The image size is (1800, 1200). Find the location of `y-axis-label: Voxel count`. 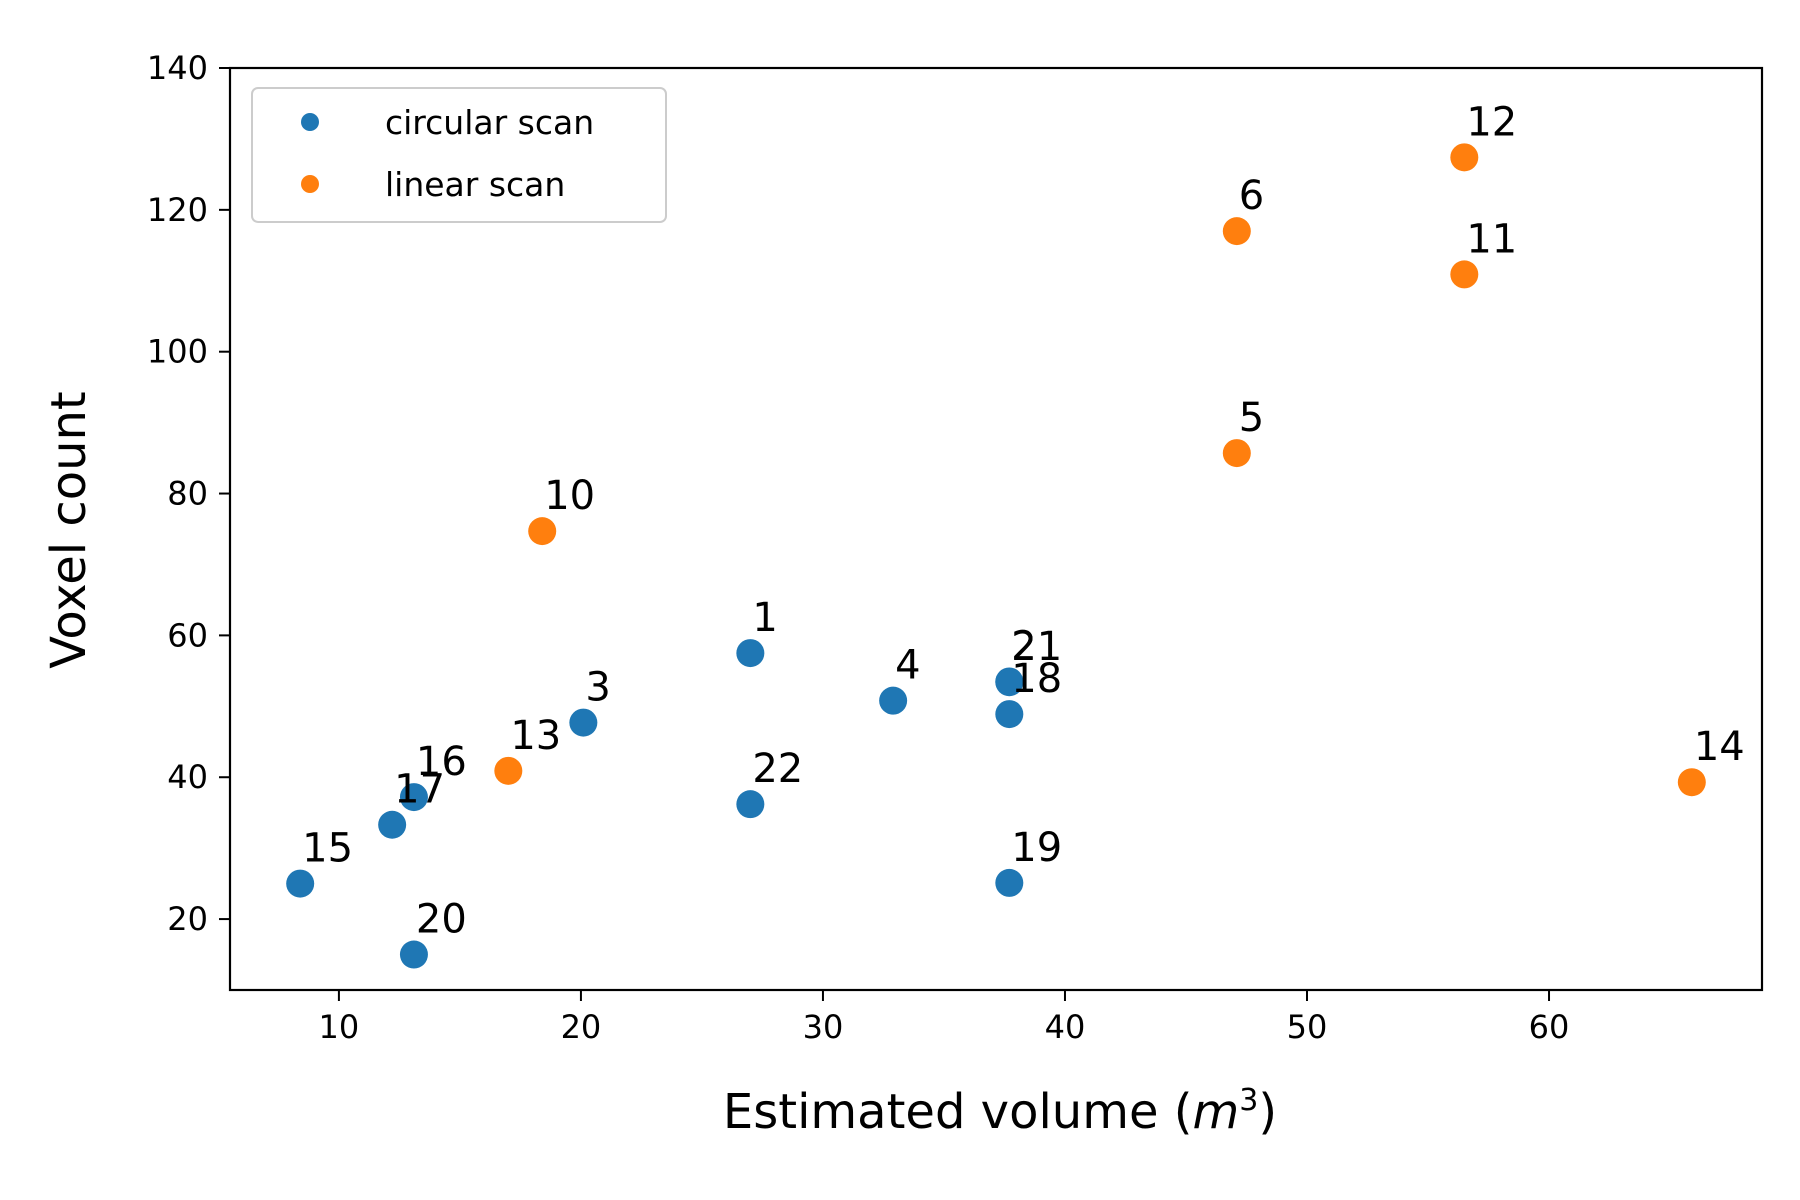

y-axis-label: Voxel count is located at coordinates (69, 529).